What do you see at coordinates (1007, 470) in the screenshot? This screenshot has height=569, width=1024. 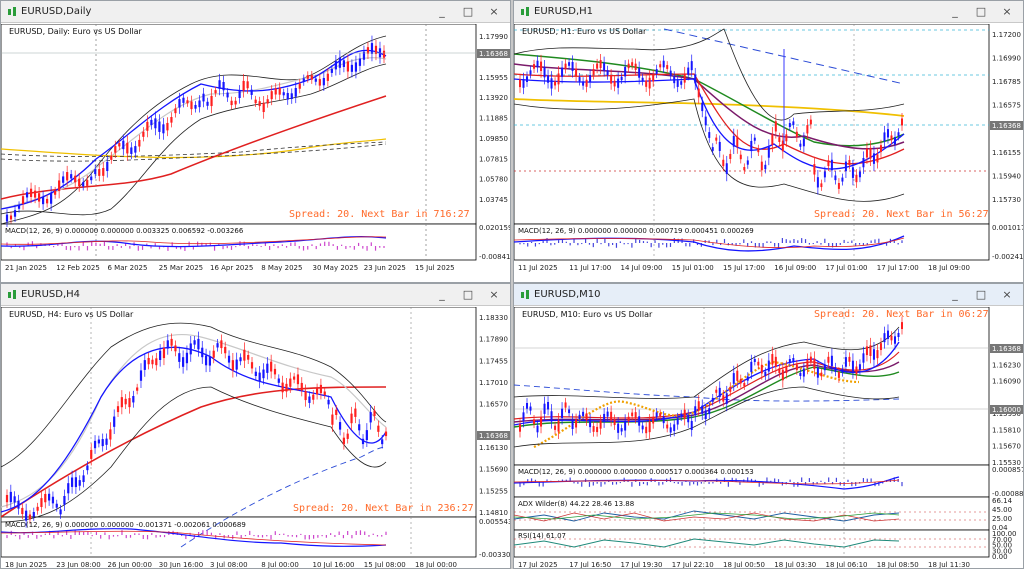 I see `macd-tick-top: 0.000857` at bounding box center [1007, 470].